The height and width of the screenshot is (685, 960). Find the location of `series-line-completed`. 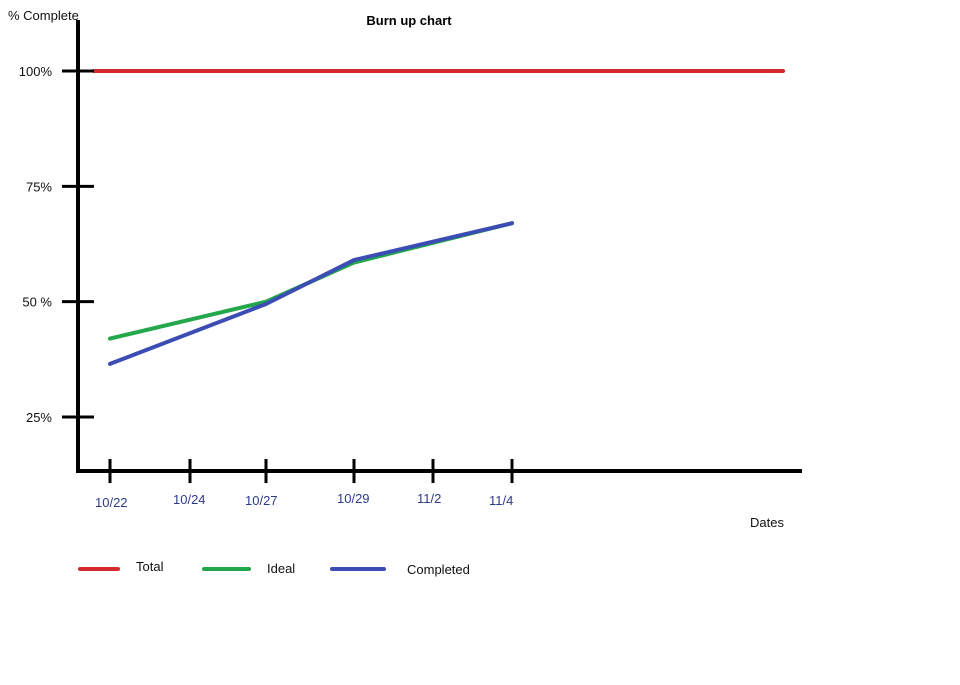

series-line-completed is located at coordinates (311, 293).